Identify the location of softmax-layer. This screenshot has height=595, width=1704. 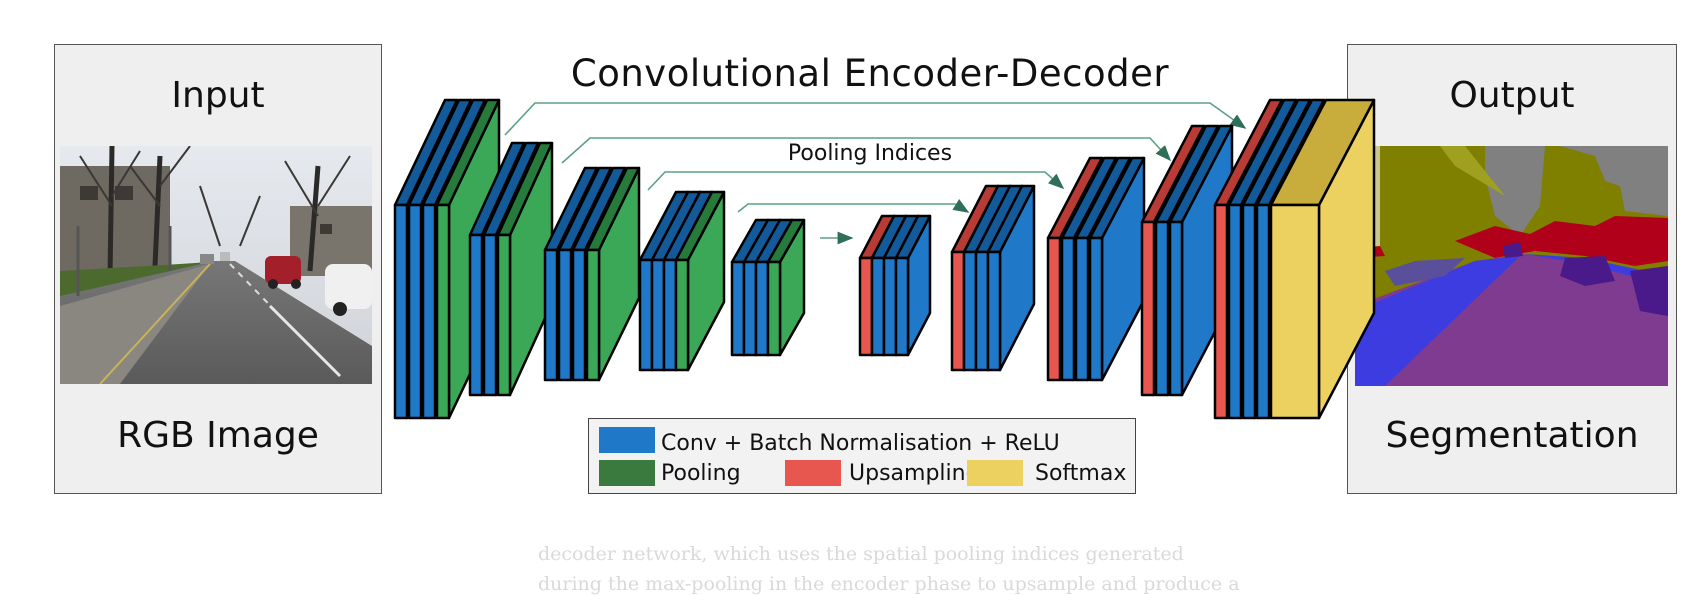
(1322, 259).